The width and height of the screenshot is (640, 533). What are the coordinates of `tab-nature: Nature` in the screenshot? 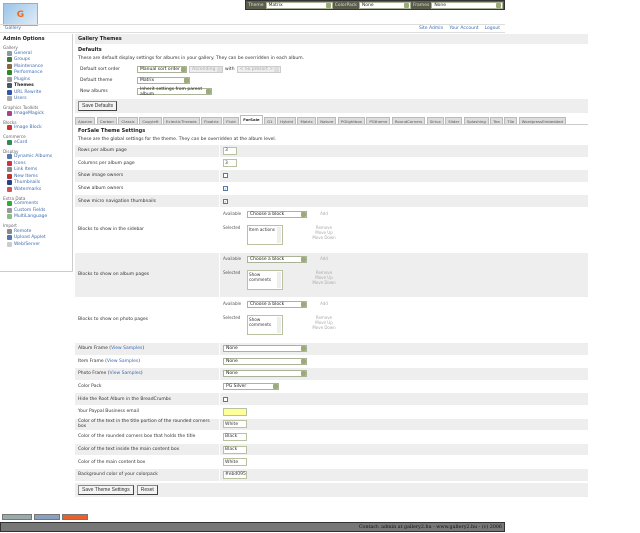 It's located at (327, 120).